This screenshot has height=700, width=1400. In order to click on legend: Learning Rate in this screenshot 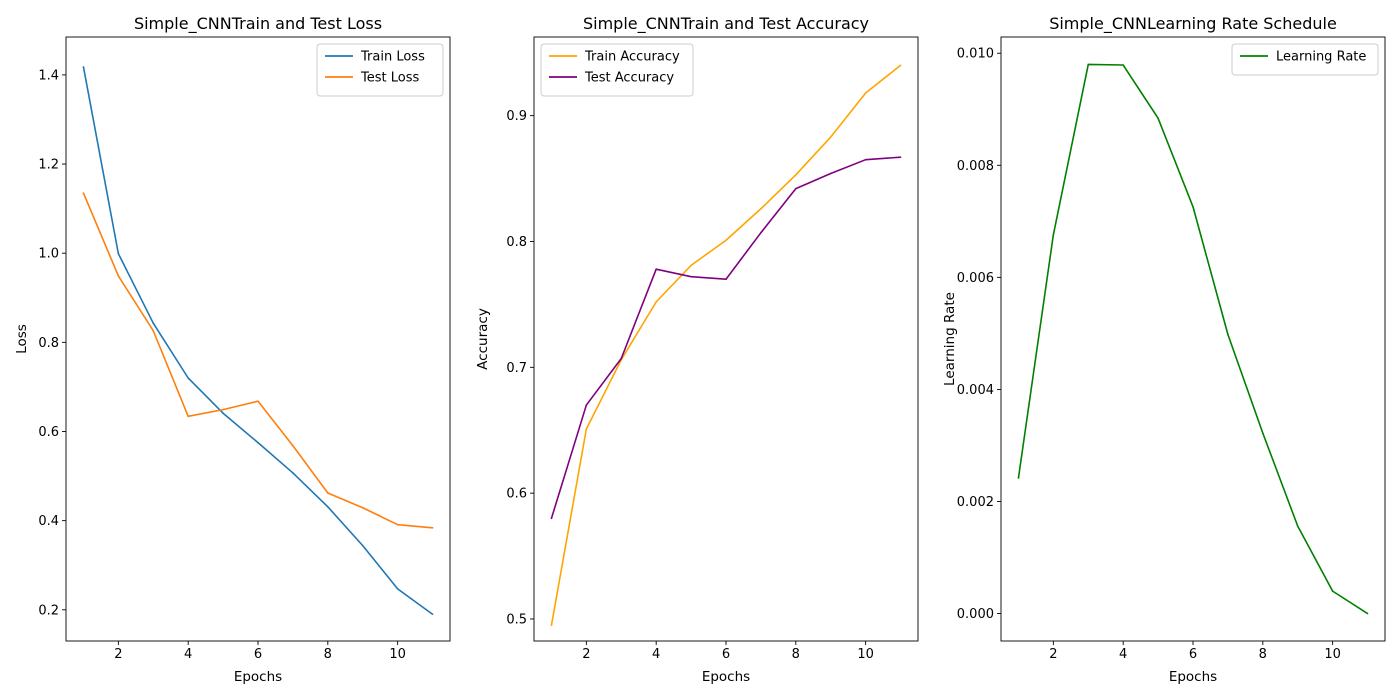, I will do `click(1305, 59)`.